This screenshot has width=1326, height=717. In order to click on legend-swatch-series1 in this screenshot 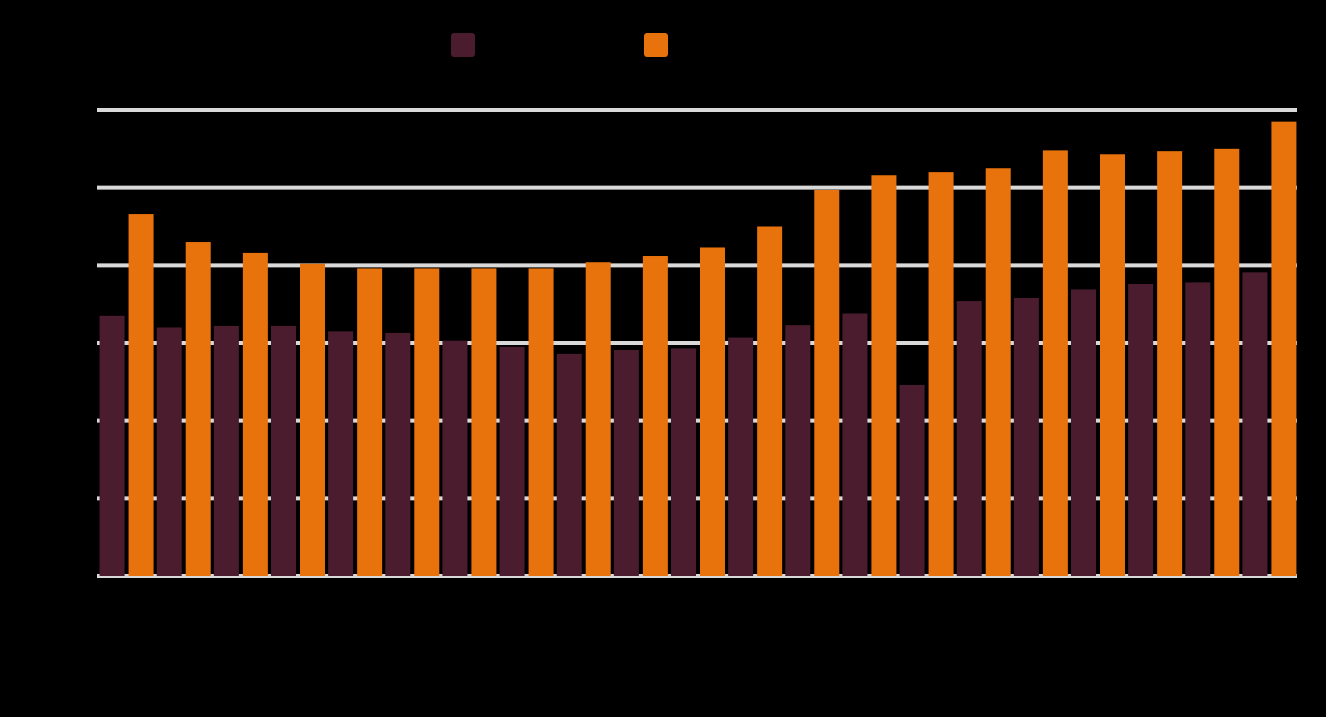, I will do `click(463, 45)`.